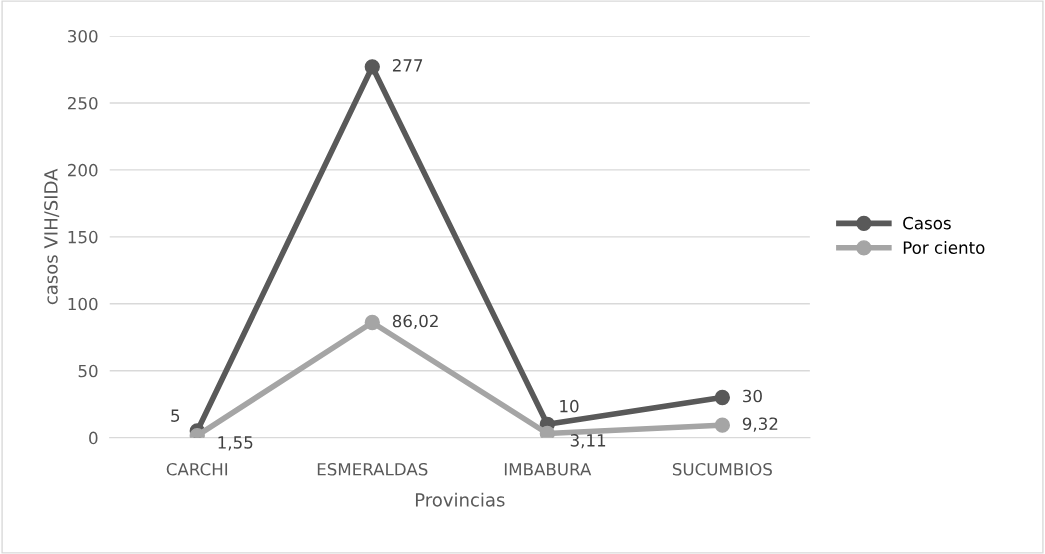 The width and height of the screenshot is (1045, 554). What do you see at coordinates (83, 36) in the screenshot?
I see `y-tick-label: 300` at bounding box center [83, 36].